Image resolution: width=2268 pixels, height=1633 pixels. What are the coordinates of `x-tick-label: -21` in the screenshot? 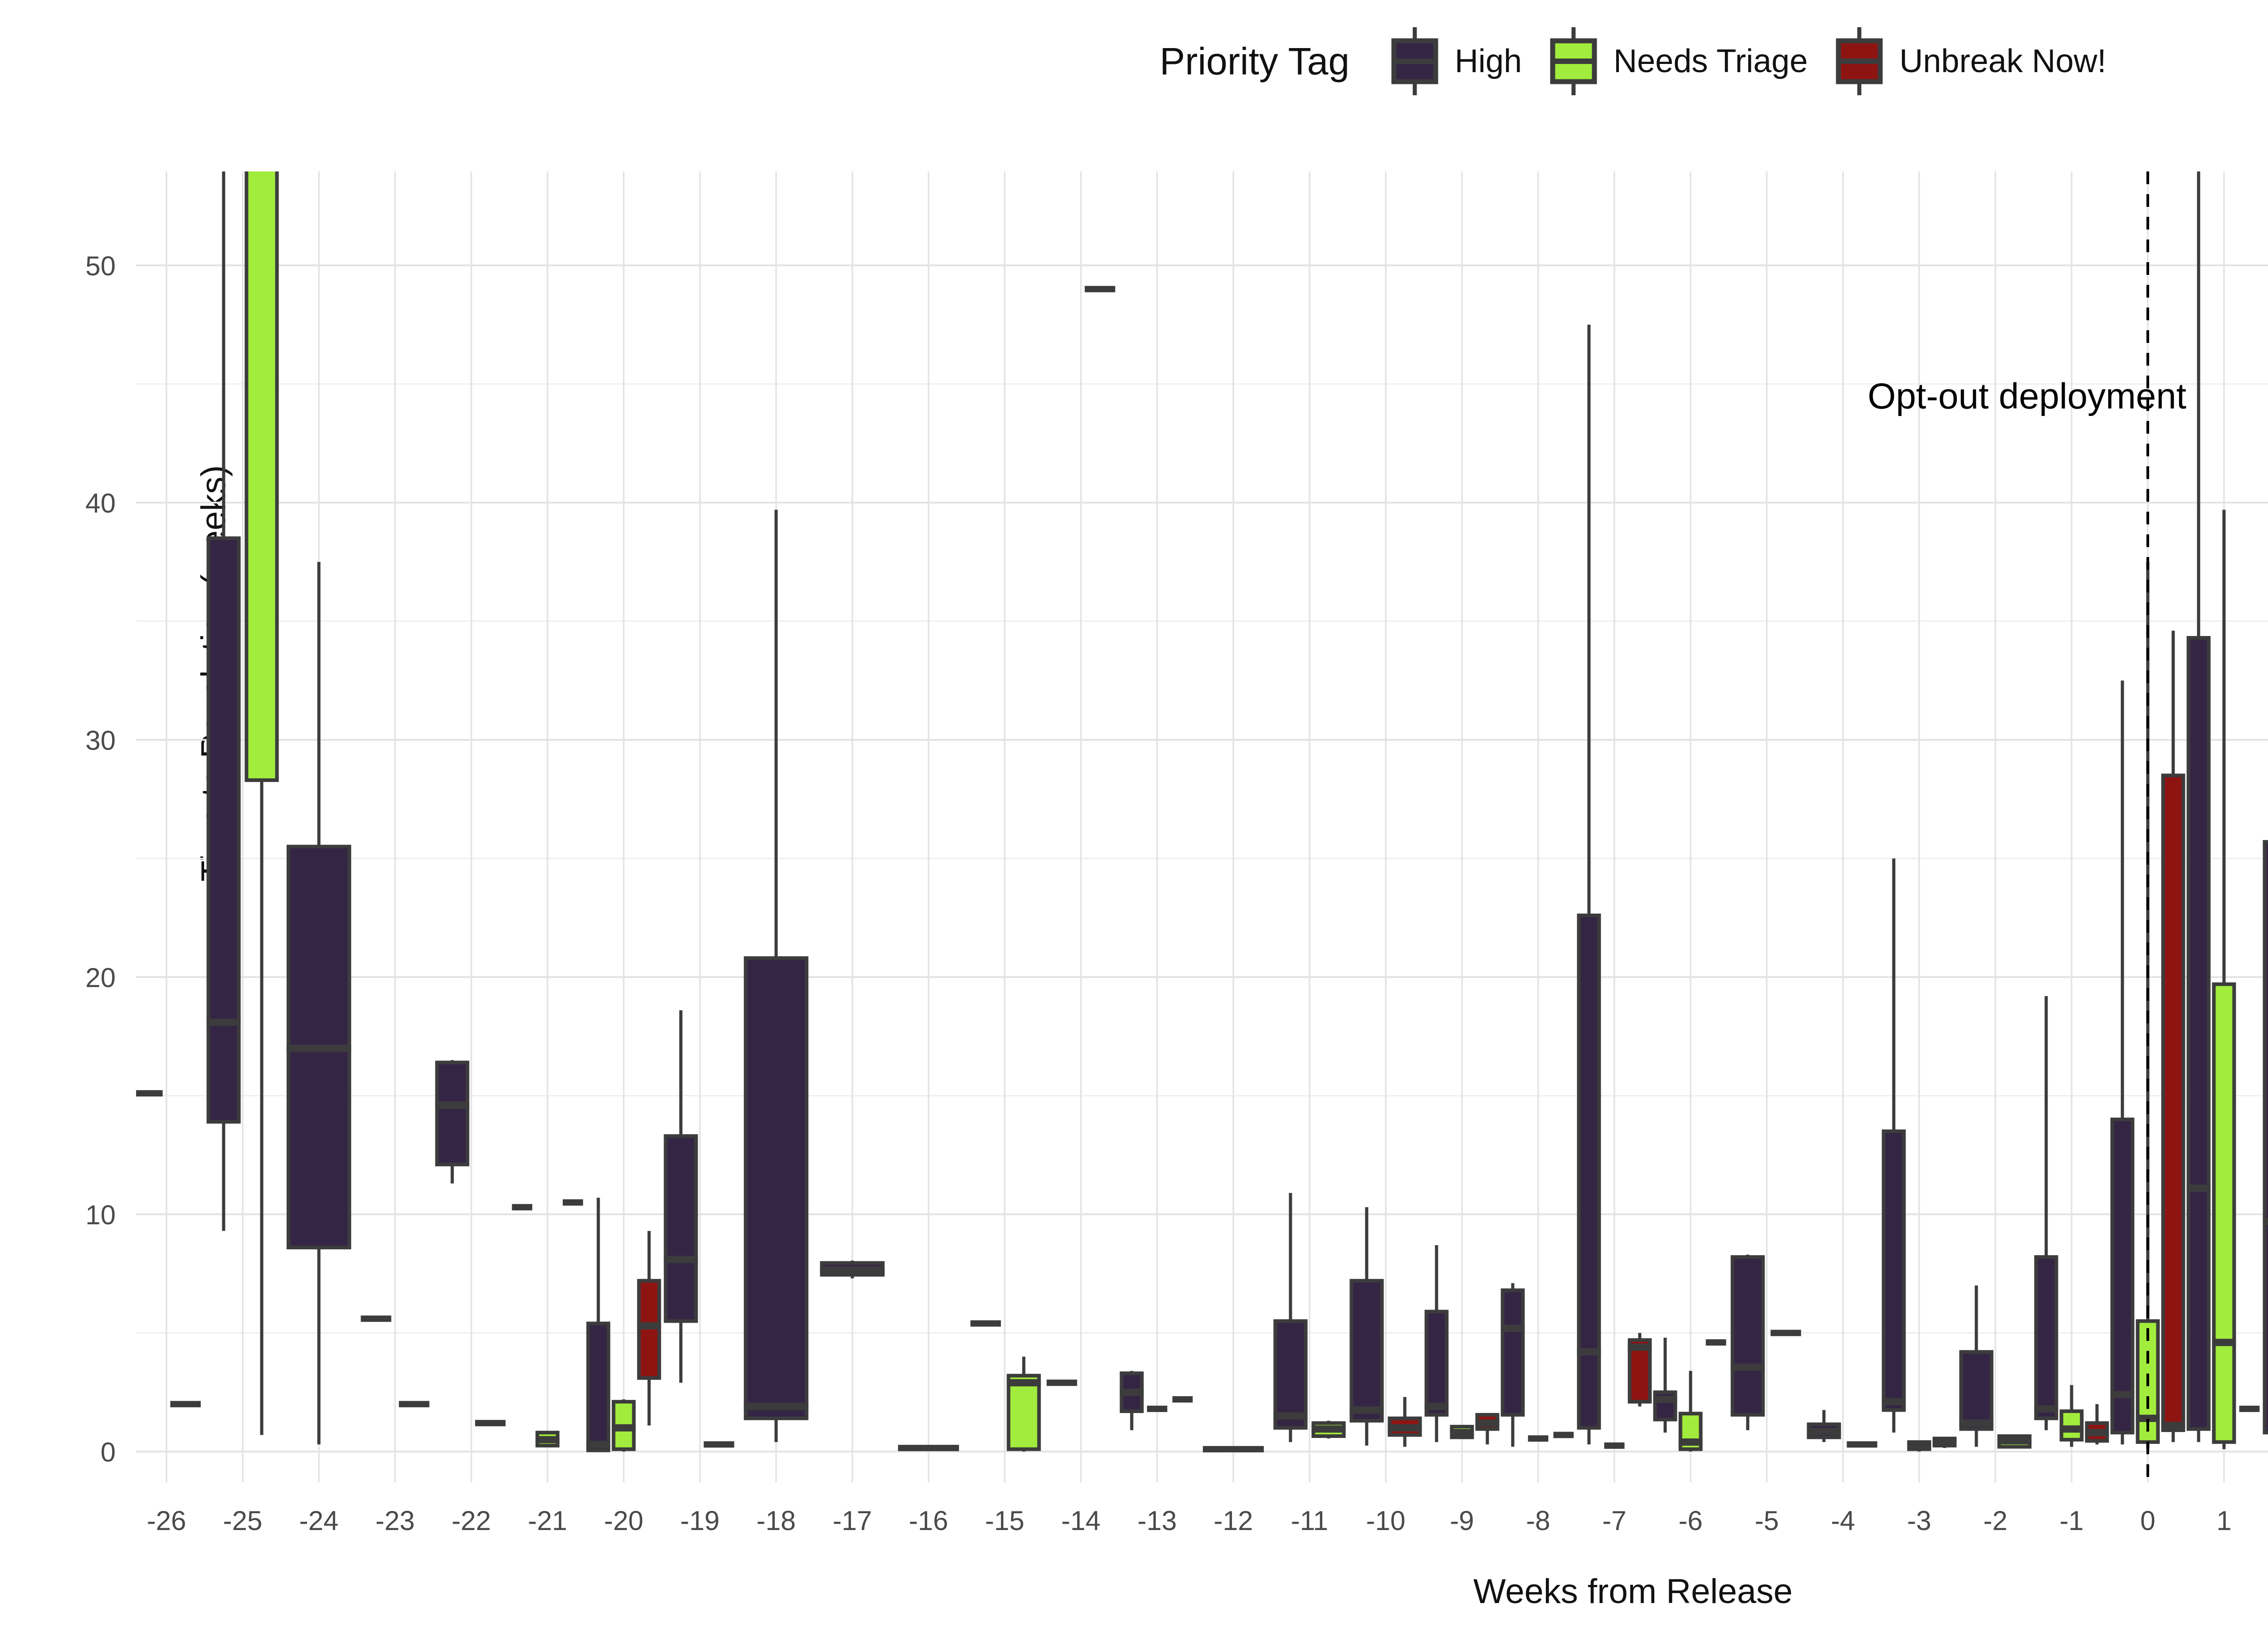 It's located at (547, 1521).